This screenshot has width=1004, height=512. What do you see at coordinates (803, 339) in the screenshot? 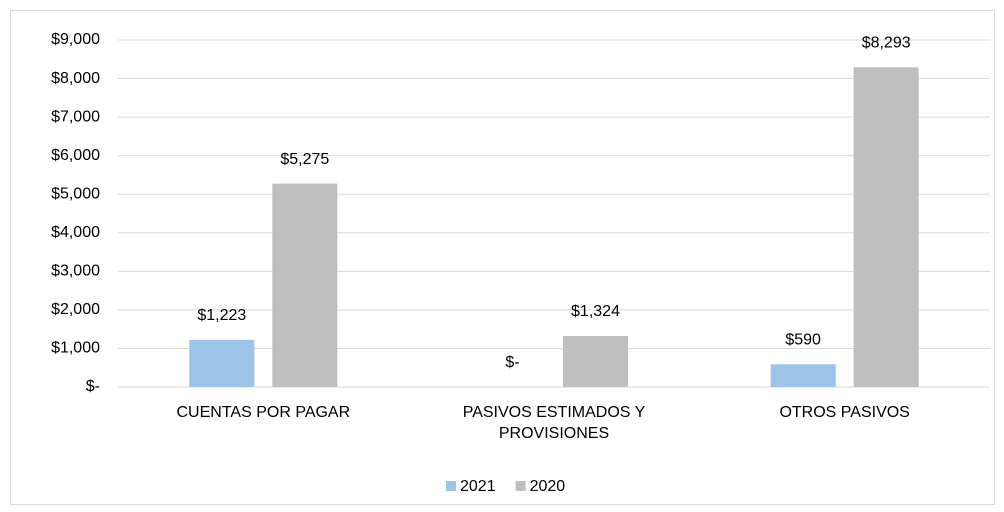
I see `data-label: $590` at bounding box center [803, 339].